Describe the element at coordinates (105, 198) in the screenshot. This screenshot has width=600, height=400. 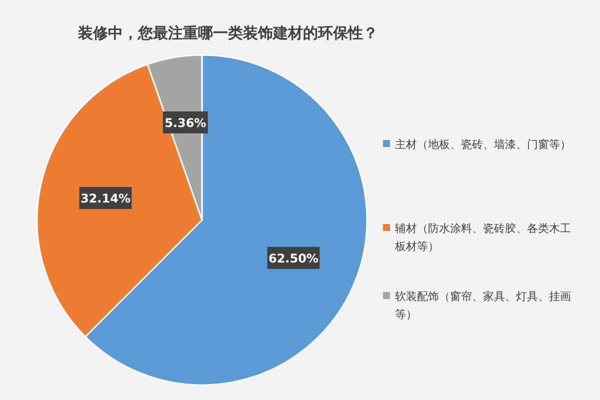
I see `data-label: 32.14%` at that location.